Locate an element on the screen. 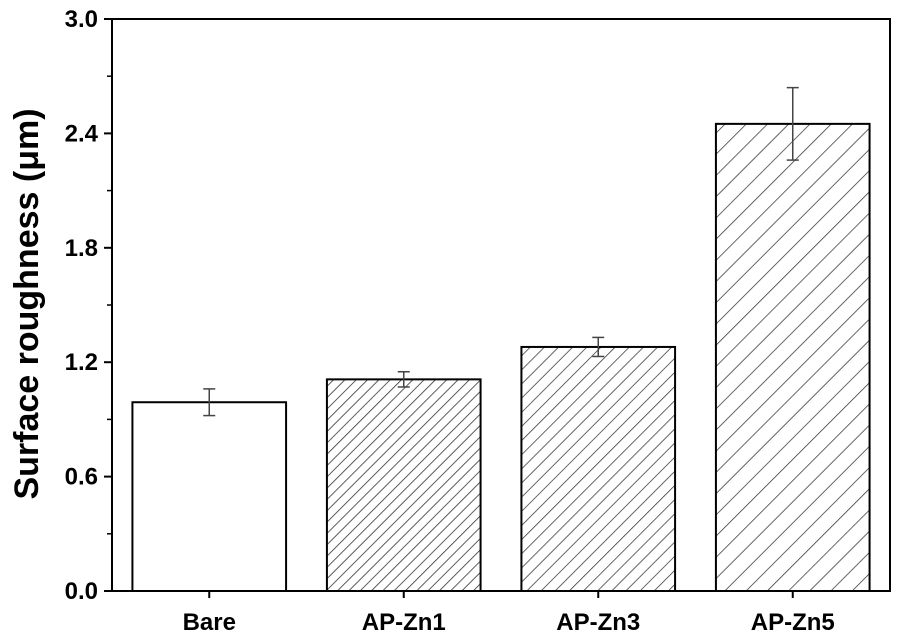  bar-ap-zn5 is located at coordinates (792, 357).